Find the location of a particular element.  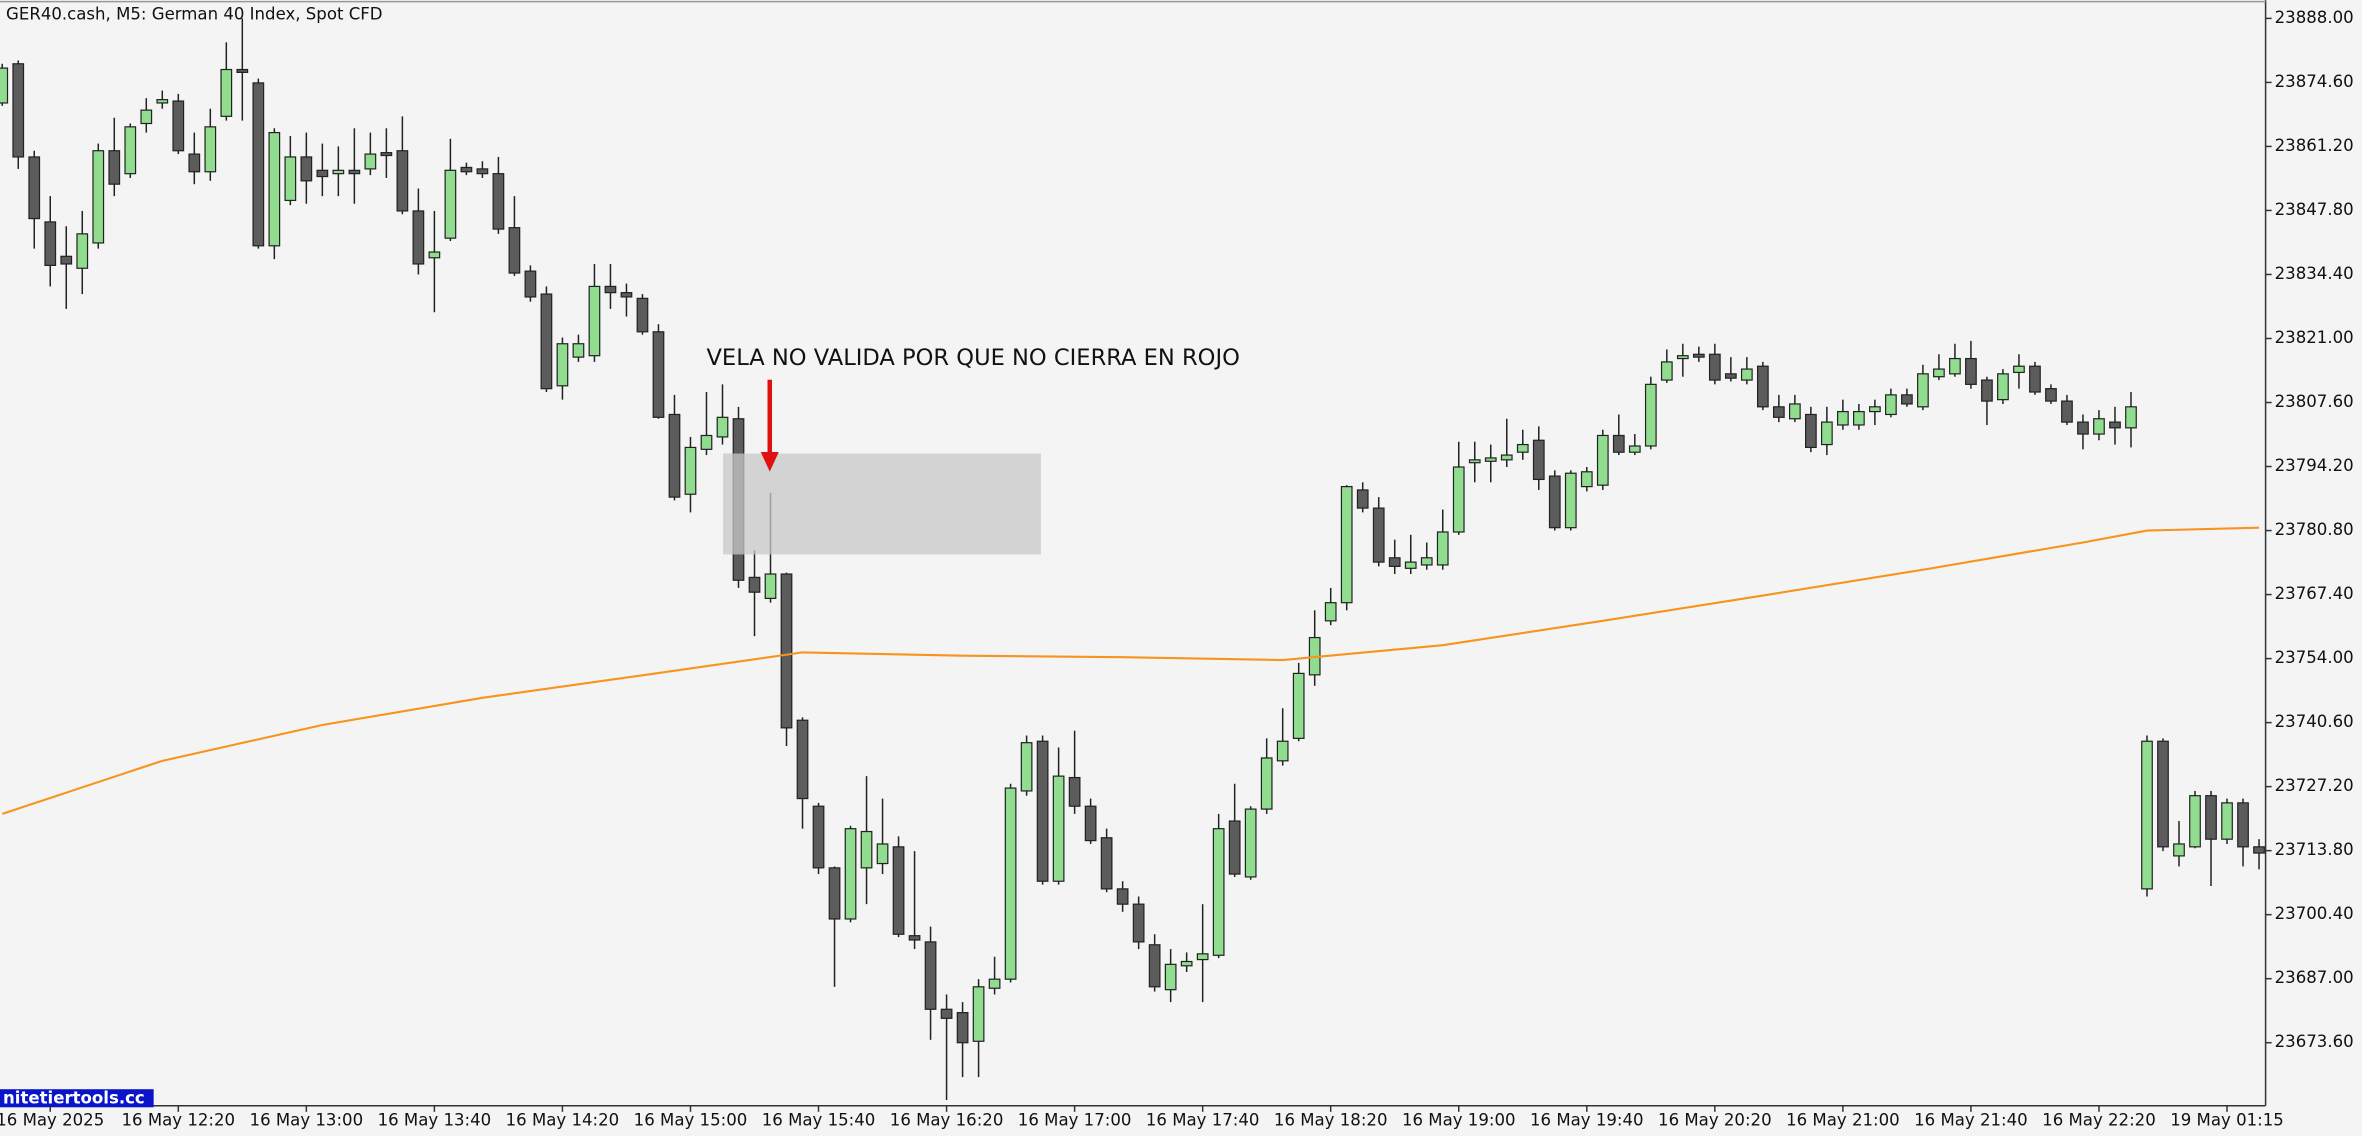

y-tick-label: 23687.00 is located at coordinates (2314, 977).